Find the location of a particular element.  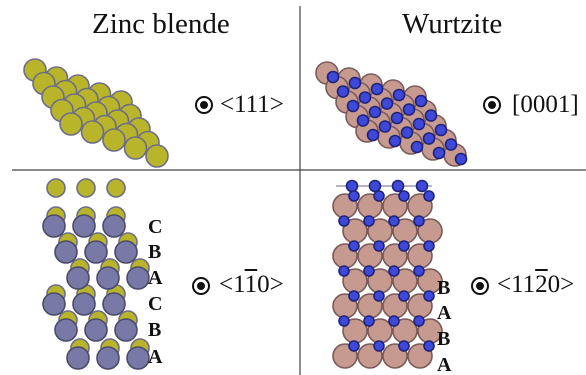

direction-overbar-digit: 2 is located at coordinates (541, 284).